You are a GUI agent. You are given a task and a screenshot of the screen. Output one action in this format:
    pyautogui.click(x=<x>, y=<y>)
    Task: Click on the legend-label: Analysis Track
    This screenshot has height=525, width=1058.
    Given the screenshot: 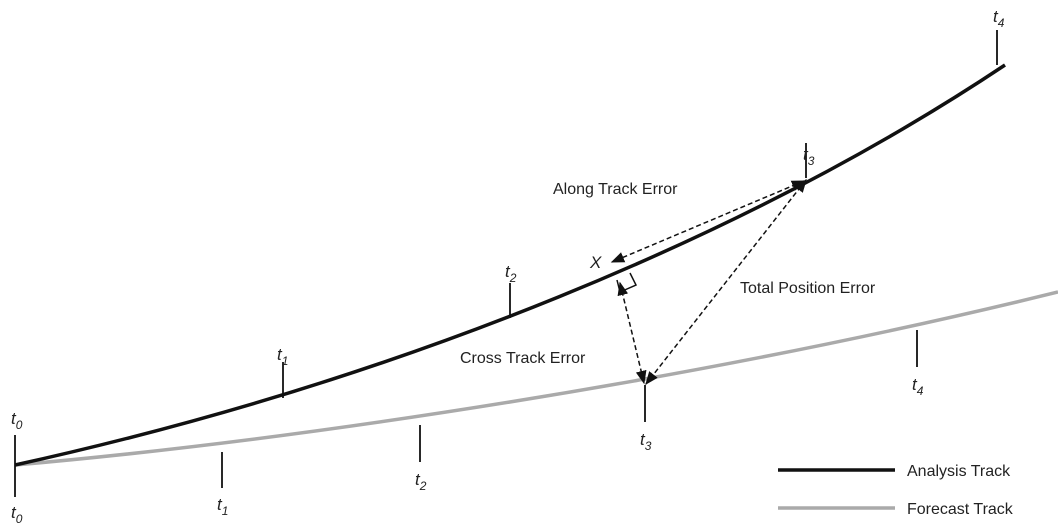 What is the action you would take?
    pyautogui.click(x=959, y=471)
    